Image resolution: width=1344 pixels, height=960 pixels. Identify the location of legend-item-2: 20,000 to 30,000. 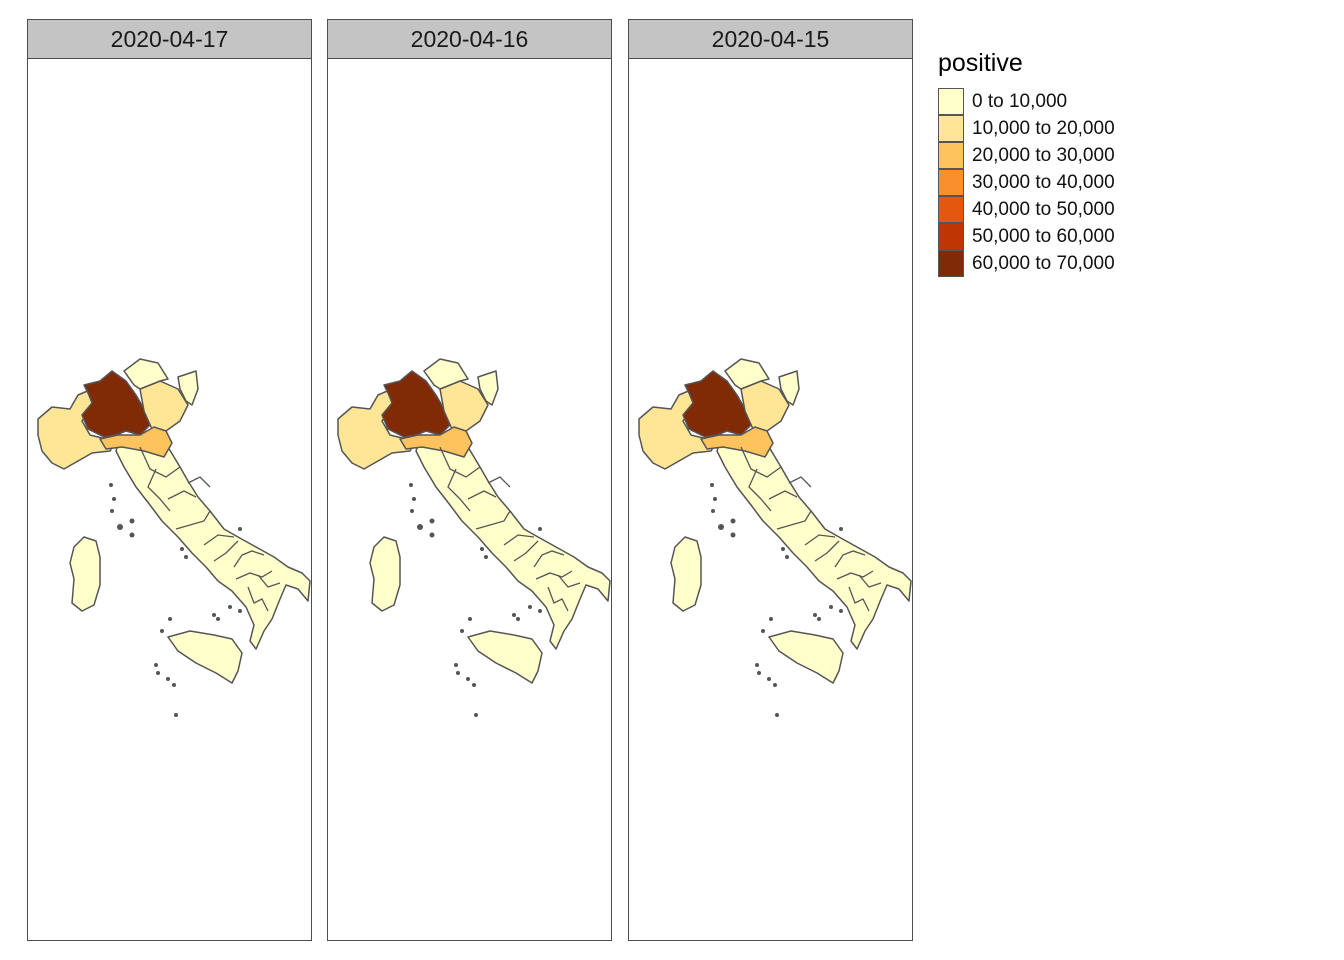
(1026, 155).